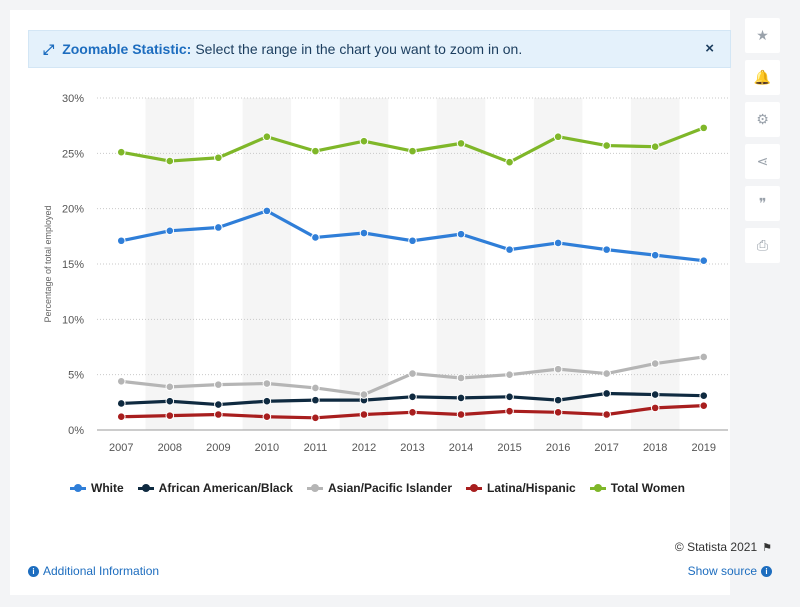 This screenshot has height=607, width=800. I want to click on legend-label: Total Women, so click(647, 488).